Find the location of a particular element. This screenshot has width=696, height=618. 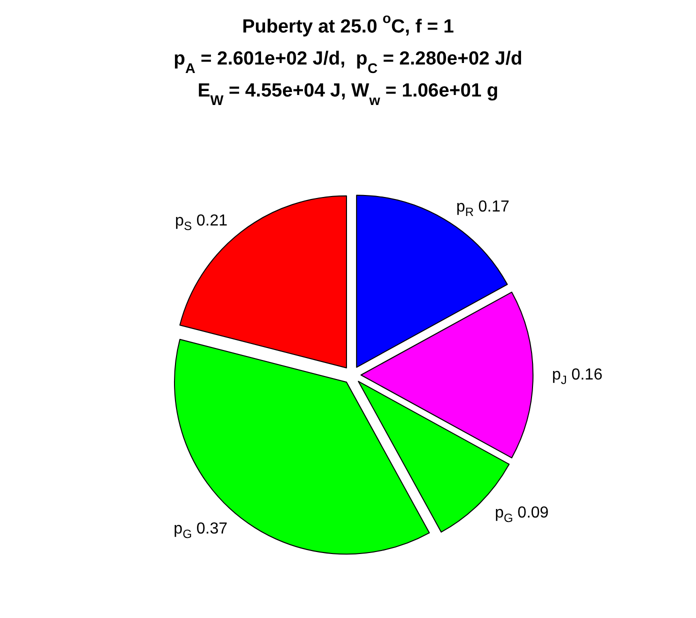

data-label: 0.37 is located at coordinates (210, 529).